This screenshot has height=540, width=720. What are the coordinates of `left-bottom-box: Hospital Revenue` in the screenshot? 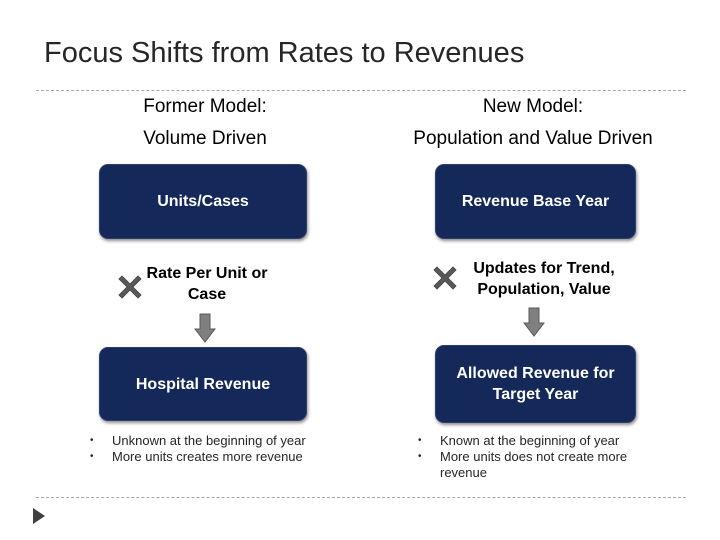 It's located at (203, 384).